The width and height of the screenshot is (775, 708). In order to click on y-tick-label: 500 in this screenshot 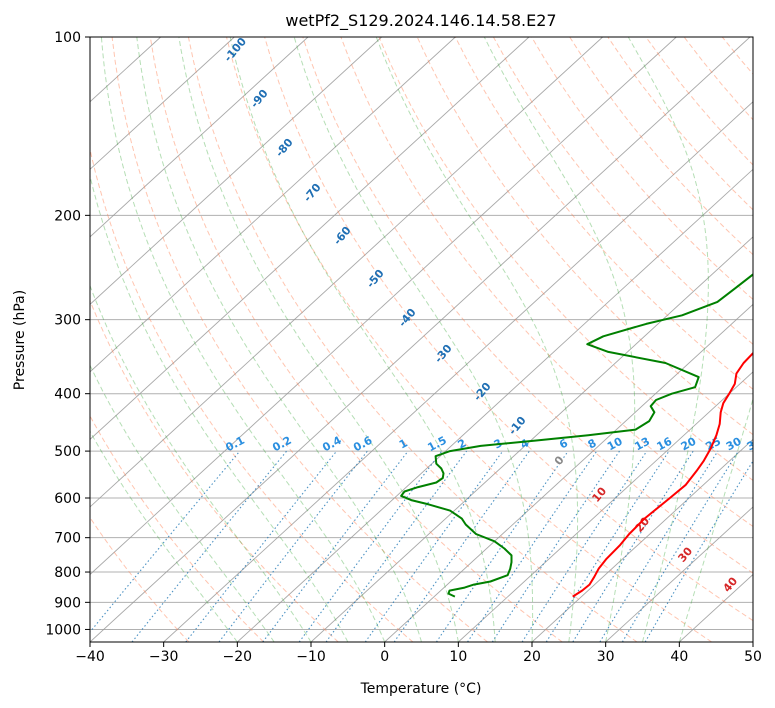, I will do `click(67, 452)`.